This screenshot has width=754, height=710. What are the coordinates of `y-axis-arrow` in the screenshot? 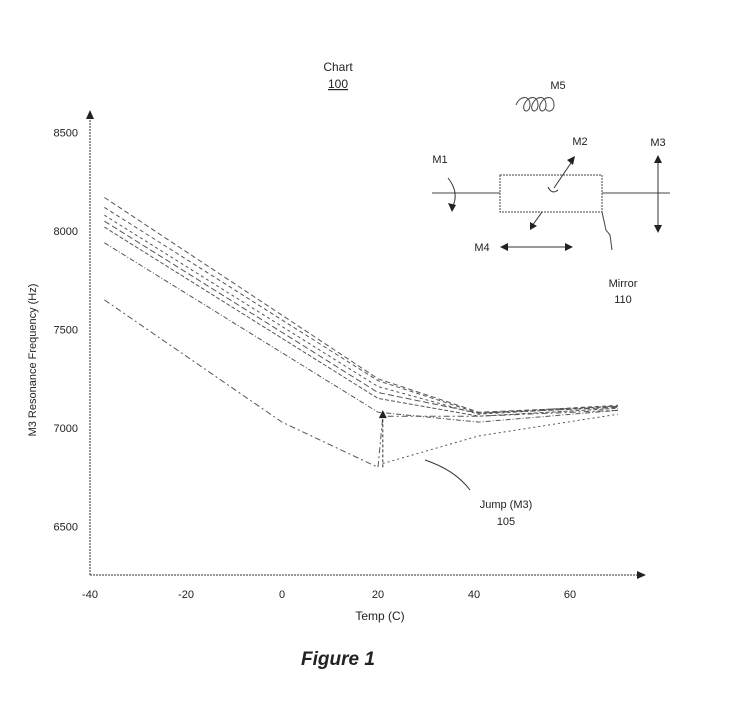 It's located at (90, 114).